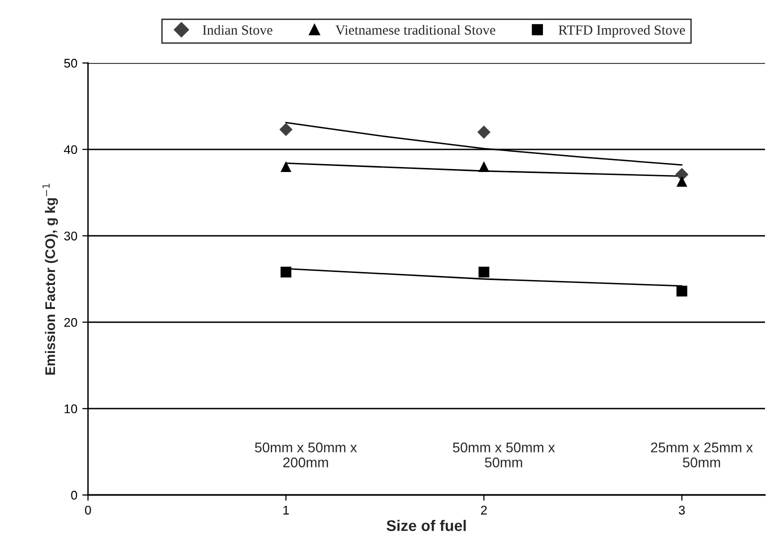  I want to click on annotation: 50mm x 50mm x 200mm, so click(305, 455).